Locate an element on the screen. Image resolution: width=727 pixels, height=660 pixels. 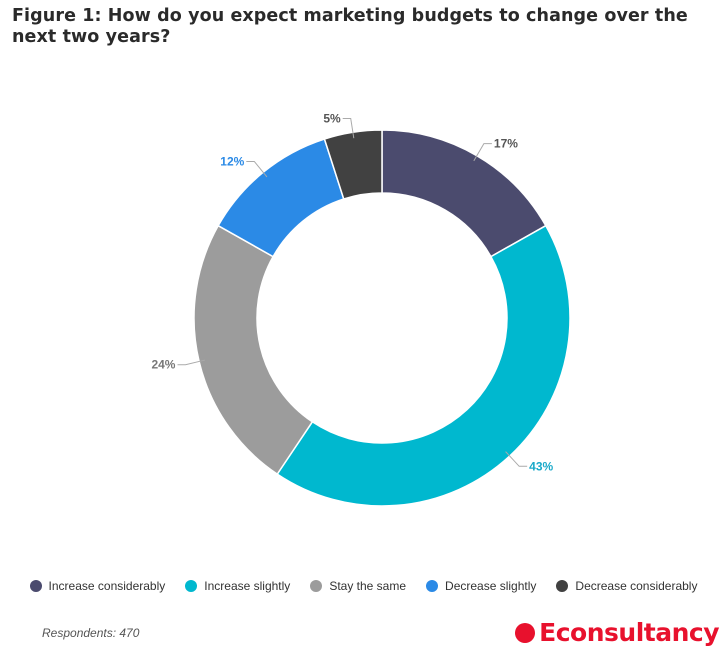
legend-item-stay-the-same: Stay the same is located at coordinates (358, 586).